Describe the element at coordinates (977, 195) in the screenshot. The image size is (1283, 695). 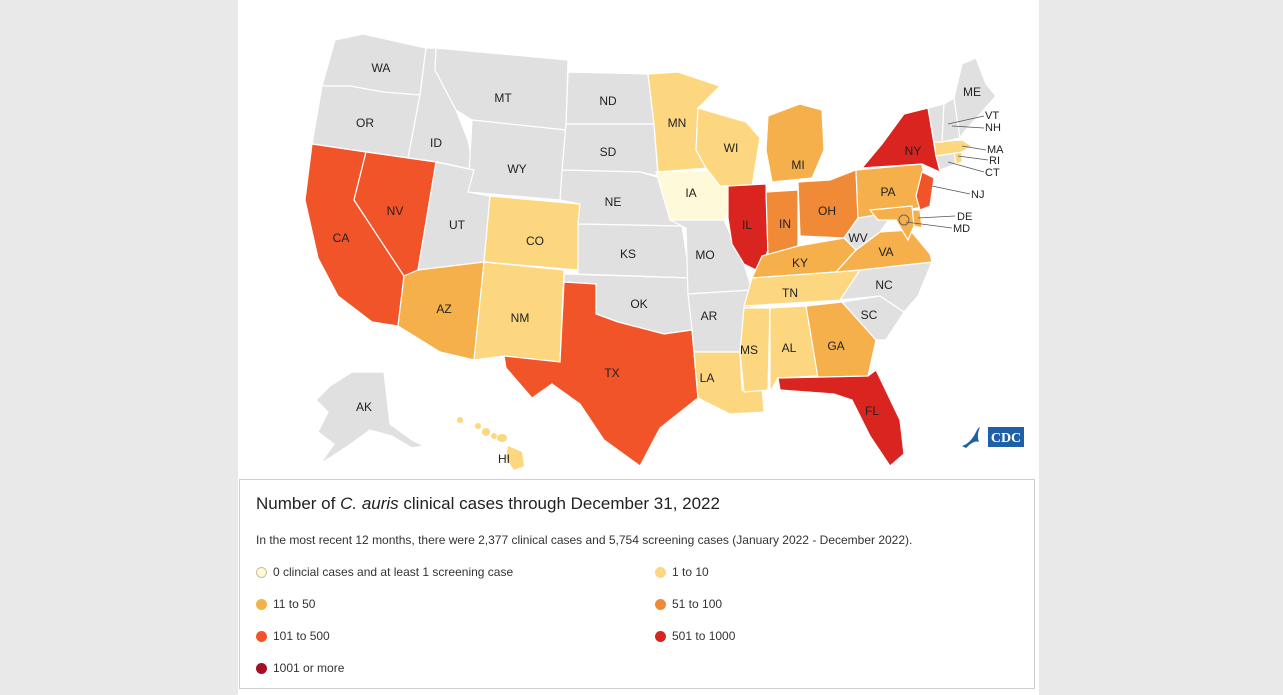
I see `label-NJ: NJ` at that location.